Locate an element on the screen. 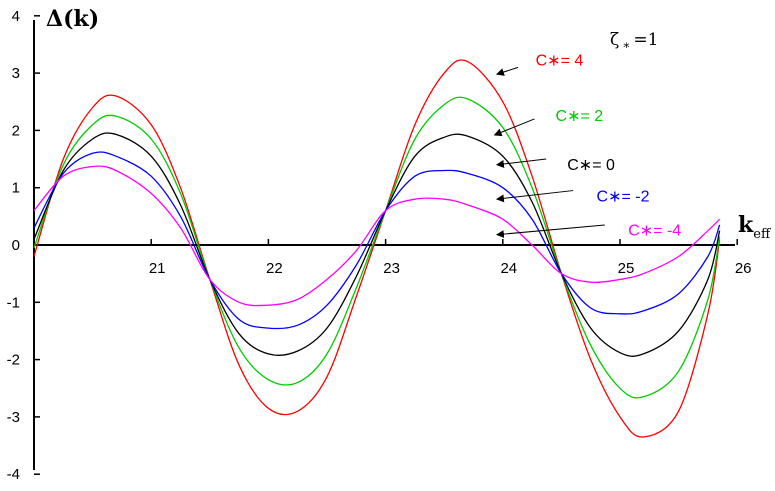 This screenshot has width=775, height=491. y-tick-label: 2 is located at coordinates (16, 130).